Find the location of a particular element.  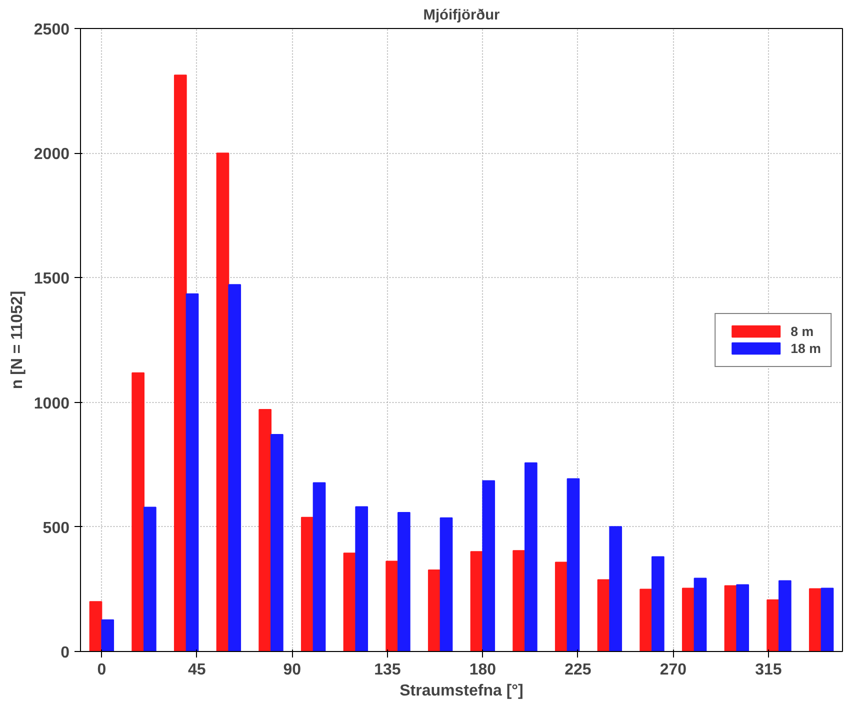

x-tick-label: 45 is located at coordinates (197, 670).